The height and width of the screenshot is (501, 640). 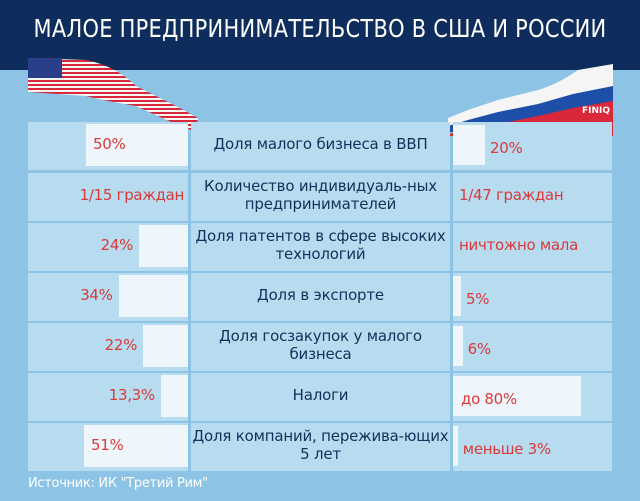 I want to click on row-label: Доля компаний, пережива-ющих 5 лет, so click(x=320, y=445).